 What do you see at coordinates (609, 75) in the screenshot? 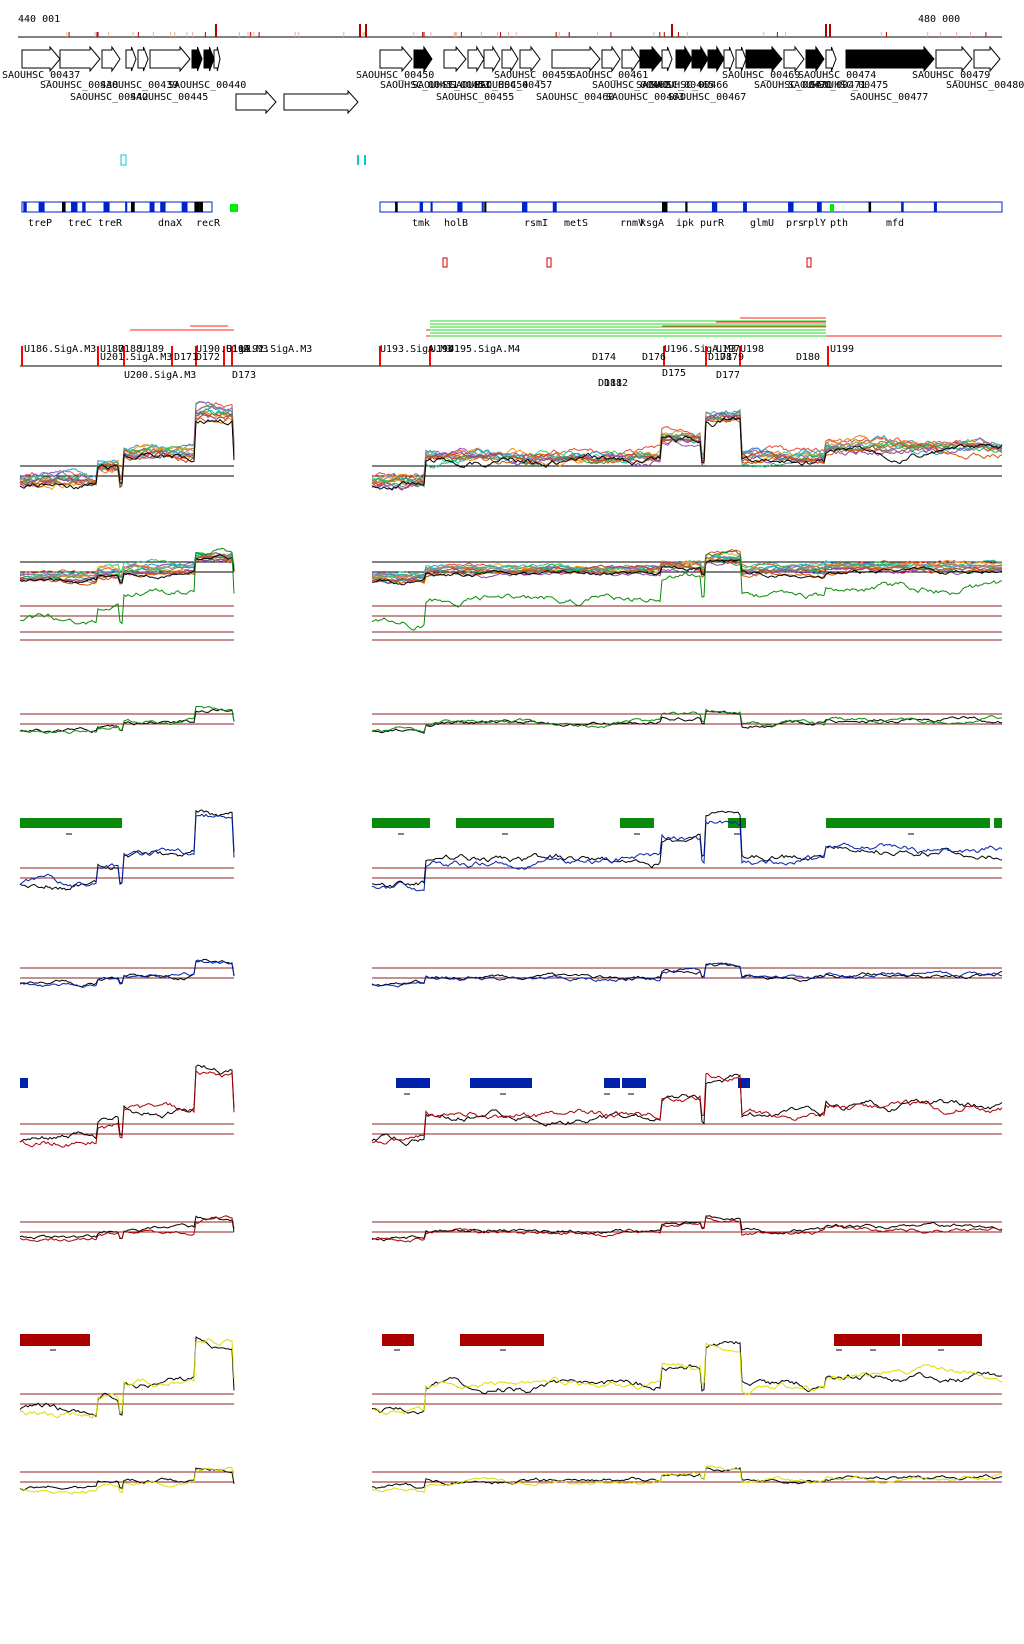
I see `gene-label: SAOUHSC_00461` at bounding box center [609, 75].